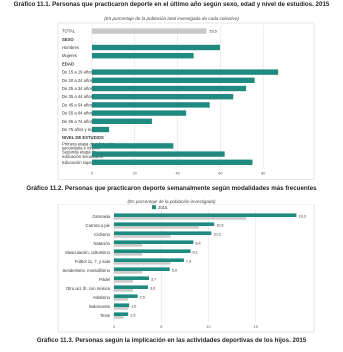 Image resolution: width=343 pixels, height=352 pixels. Describe the element at coordinates (88, 143) in the screenshot. I see `chart1-row-label: Primera etapa de educación` at that location.